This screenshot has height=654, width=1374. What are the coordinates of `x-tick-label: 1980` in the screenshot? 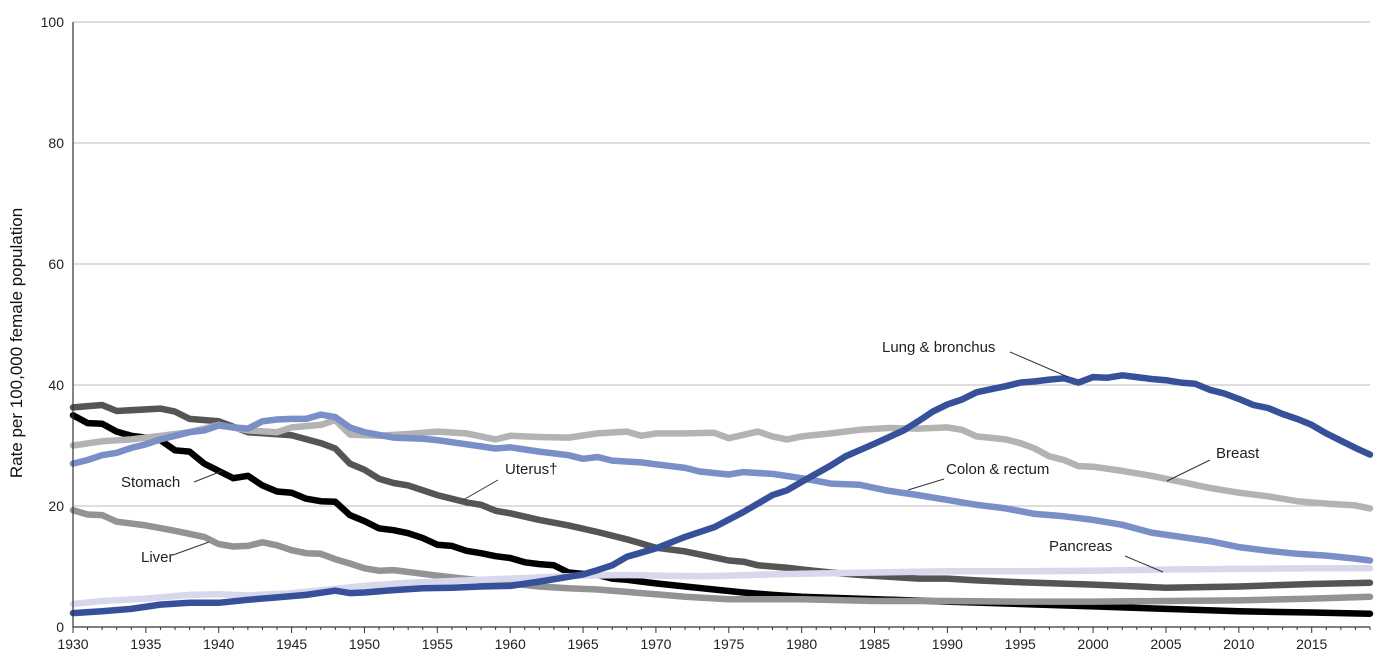 It's located at (801, 644).